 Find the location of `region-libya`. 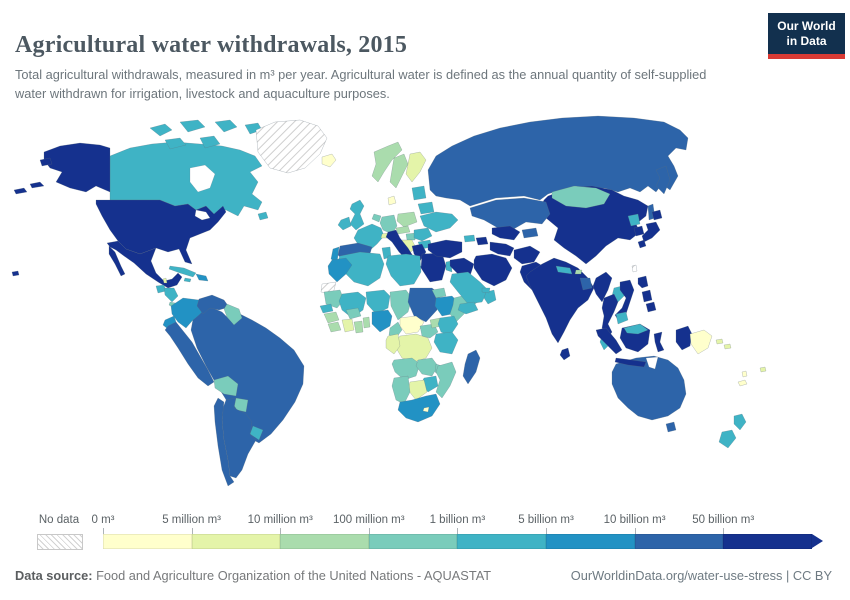

region-libya is located at coordinates (403, 270).